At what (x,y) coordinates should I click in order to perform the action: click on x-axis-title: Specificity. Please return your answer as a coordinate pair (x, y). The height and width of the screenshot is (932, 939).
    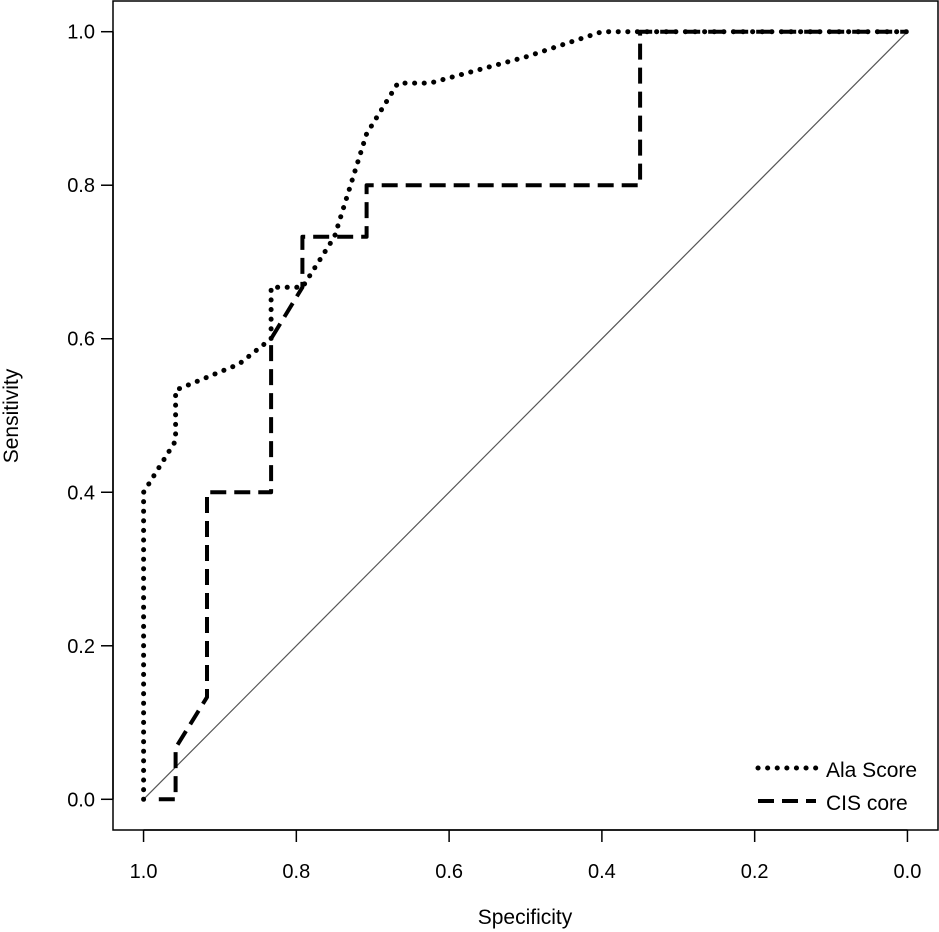
    Looking at the image, I should click on (525, 917).